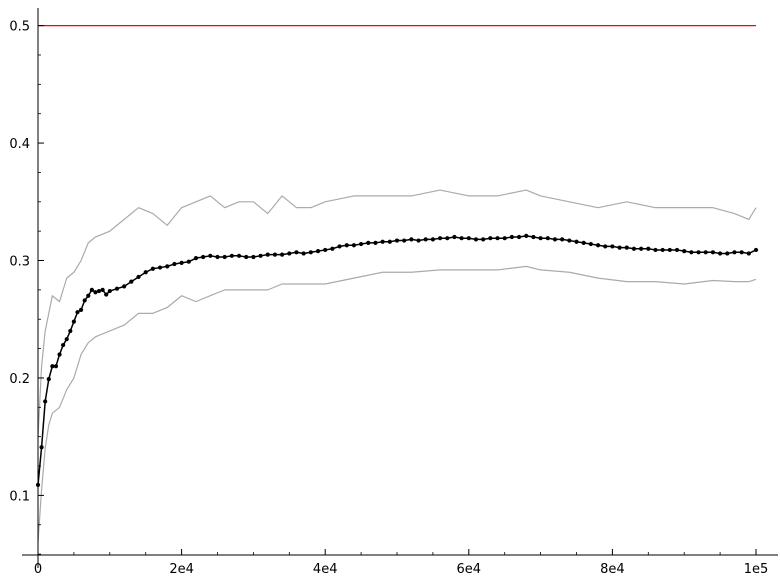 The width and height of the screenshot is (780, 585). I want to click on x-tick-label: 6e4, so click(469, 569).